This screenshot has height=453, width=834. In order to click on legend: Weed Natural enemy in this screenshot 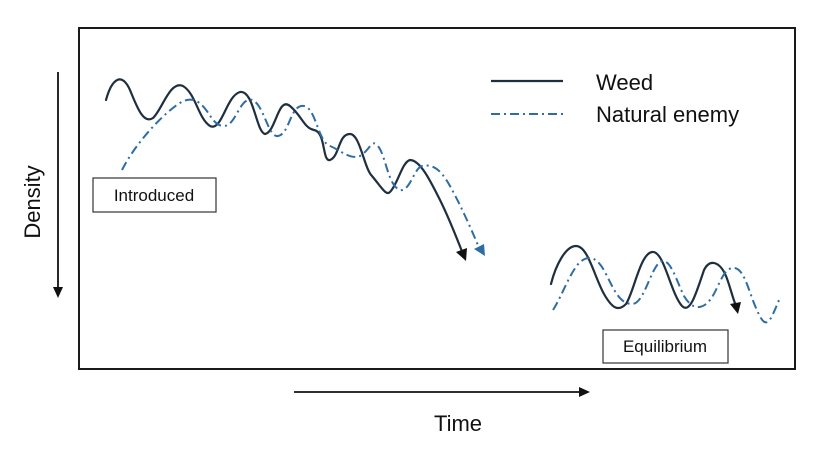, I will do `click(615, 98)`.